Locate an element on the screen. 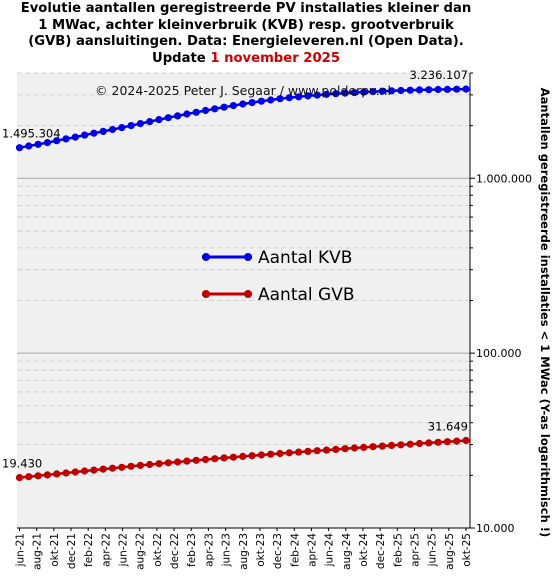 The image size is (559, 581). update-date: 1 november 2025 is located at coordinates (275, 58).